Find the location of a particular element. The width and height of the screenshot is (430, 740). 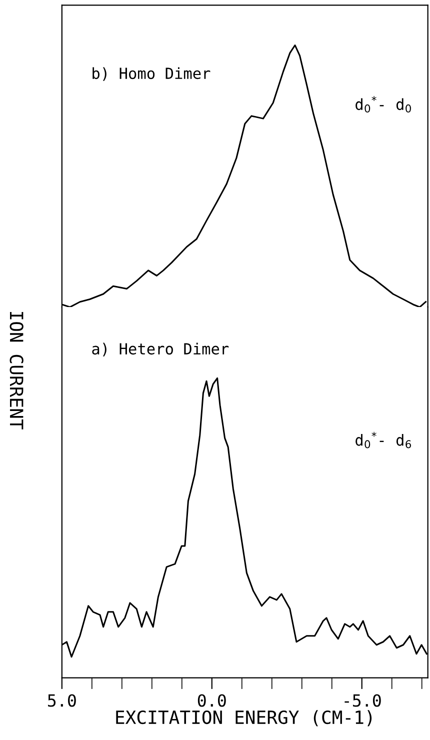

y-axis-title: ION CURRENT is located at coordinates (17, 371).